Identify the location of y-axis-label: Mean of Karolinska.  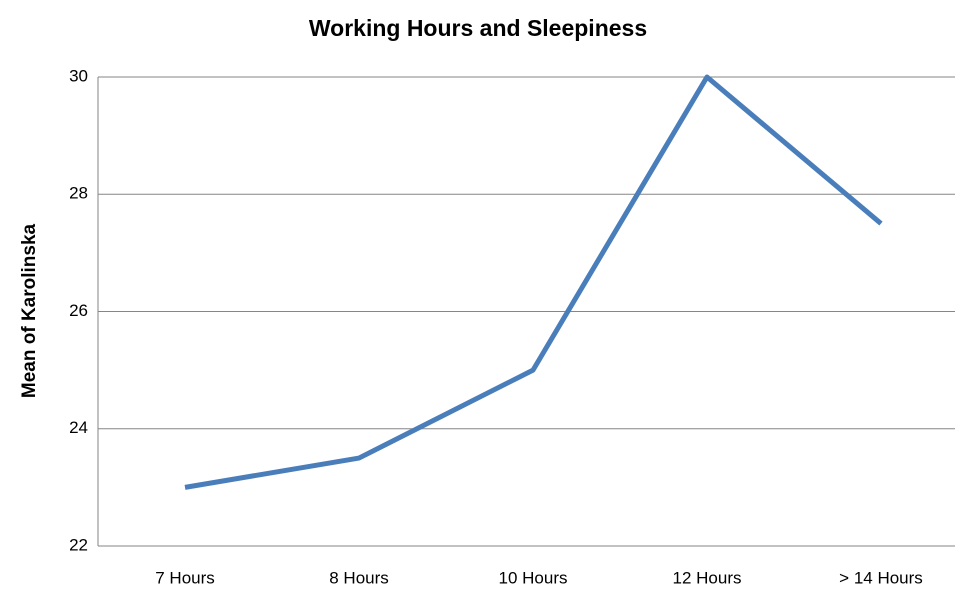
(29, 310).